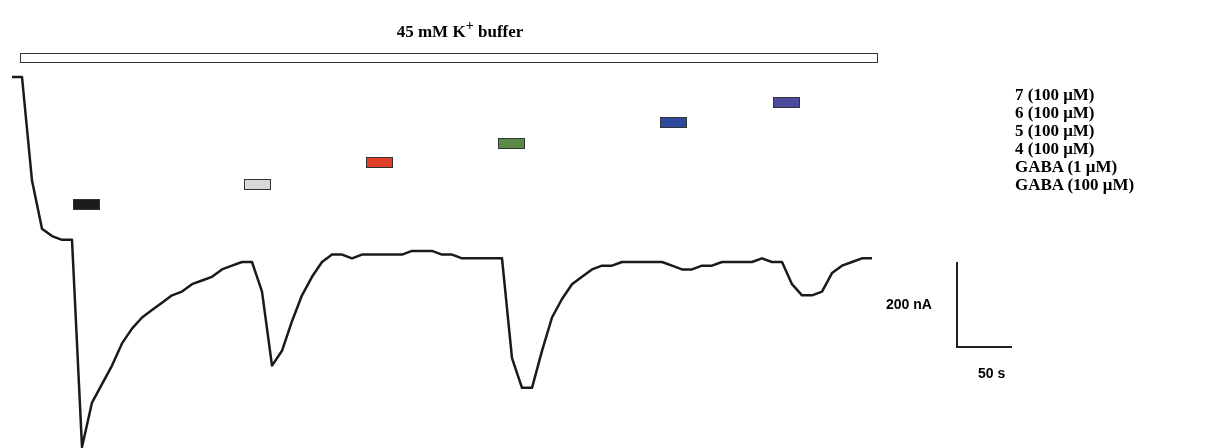  I want to click on text: 7 (100 μM), so click(1055, 94).